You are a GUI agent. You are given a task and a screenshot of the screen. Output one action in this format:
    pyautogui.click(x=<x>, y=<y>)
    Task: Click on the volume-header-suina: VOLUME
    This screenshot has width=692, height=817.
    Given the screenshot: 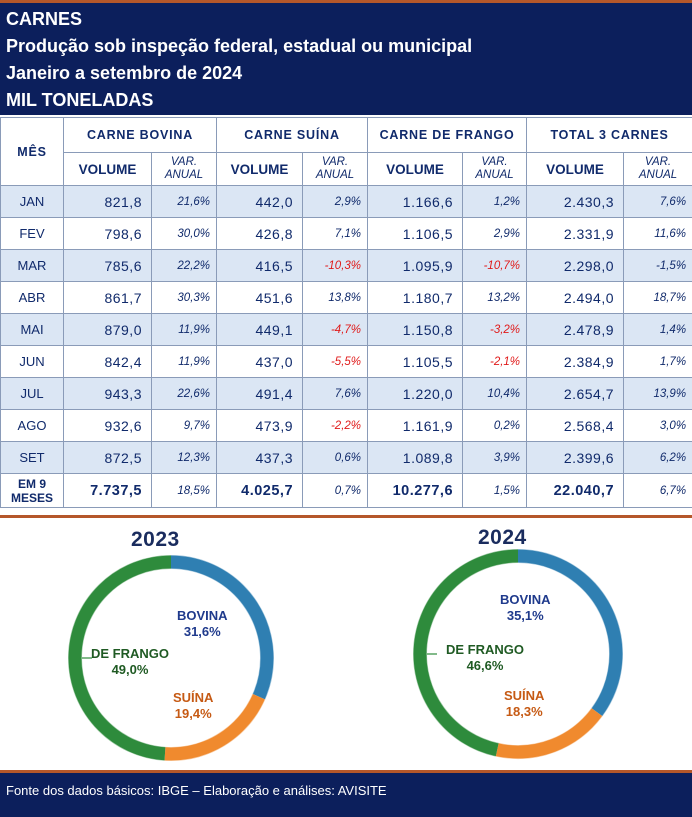 What is the action you would take?
    pyautogui.click(x=260, y=169)
    